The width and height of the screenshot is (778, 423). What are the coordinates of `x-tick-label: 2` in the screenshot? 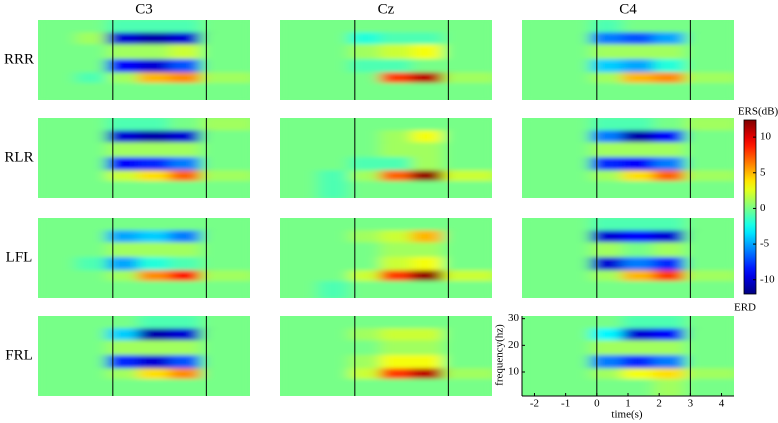 It's located at (659, 404).